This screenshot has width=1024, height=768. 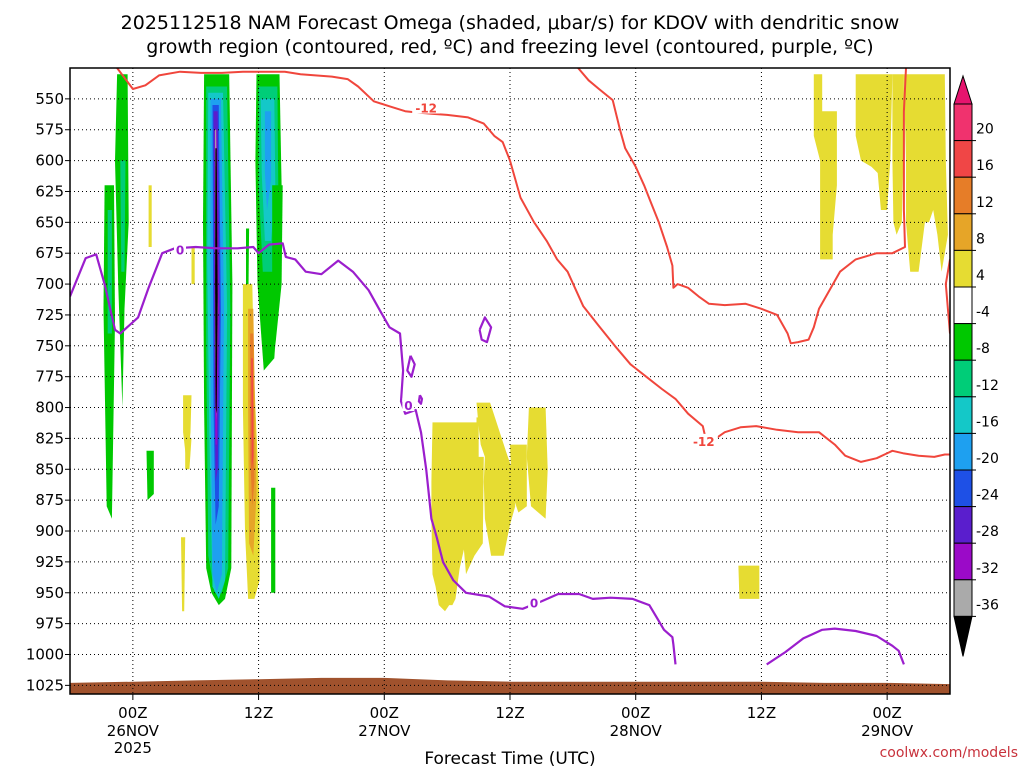 What do you see at coordinates (963, 636) in the screenshot?
I see `colorbar-bottom-arrow` at bounding box center [963, 636].